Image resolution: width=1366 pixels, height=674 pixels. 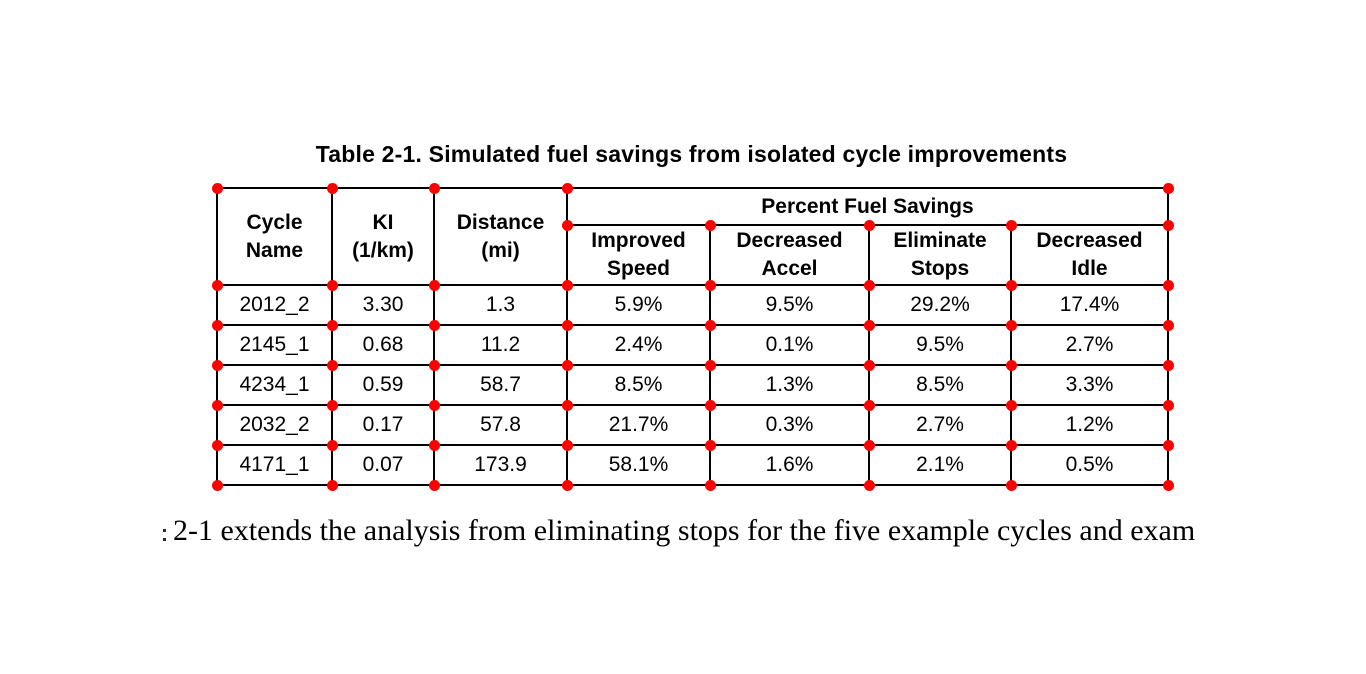 What do you see at coordinates (940, 255) in the screenshot?
I see `col-header-eliminate-stops: Eliminate Stops` at bounding box center [940, 255].